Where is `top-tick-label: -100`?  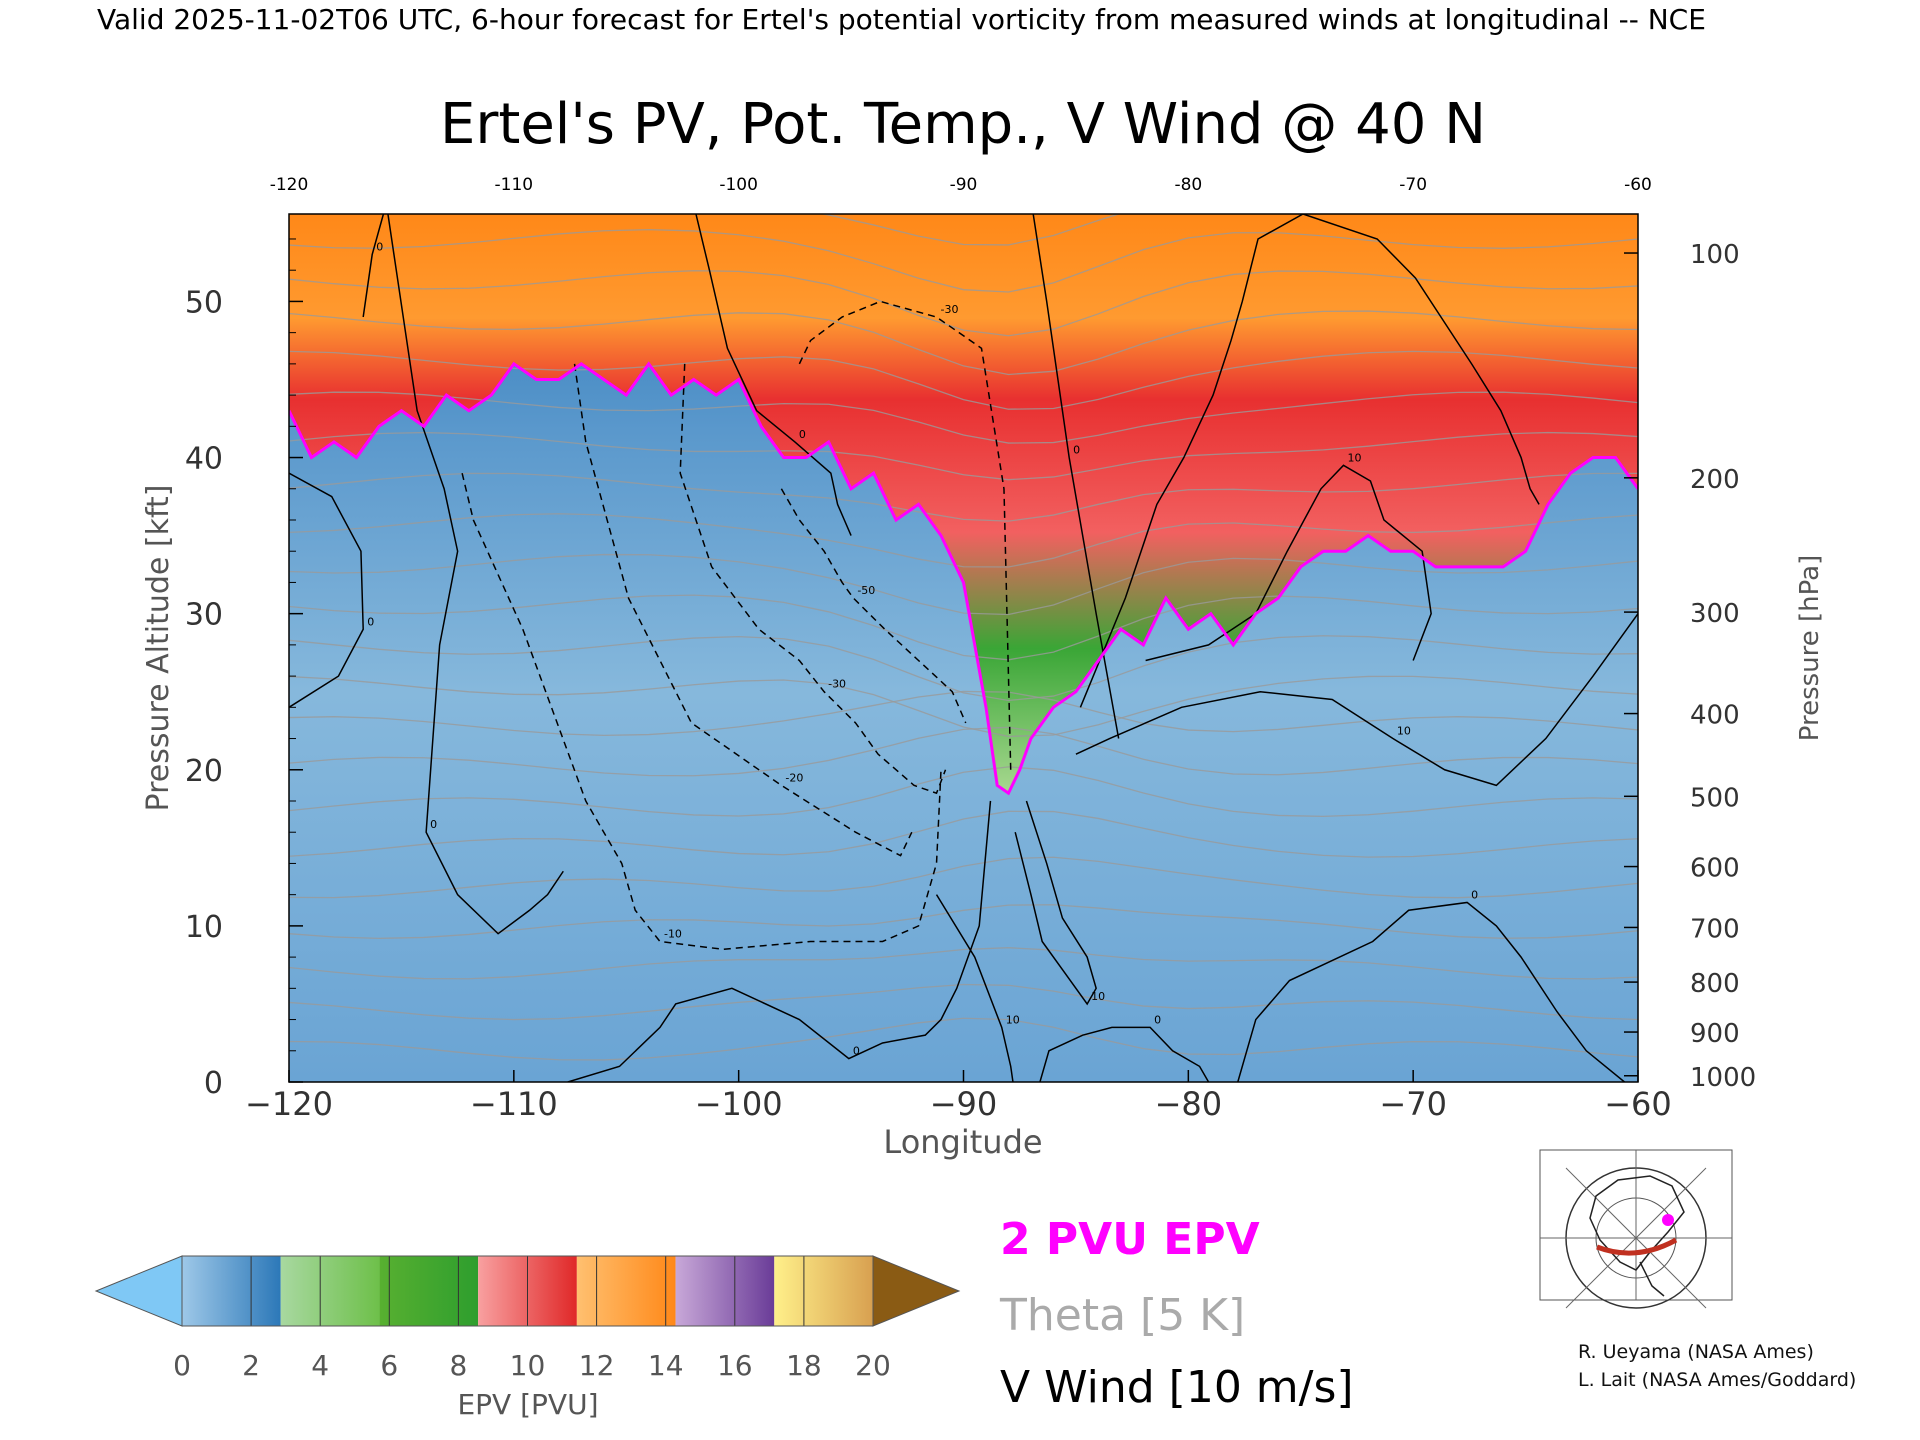 top-tick-label: -100 is located at coordinates (738, 185).